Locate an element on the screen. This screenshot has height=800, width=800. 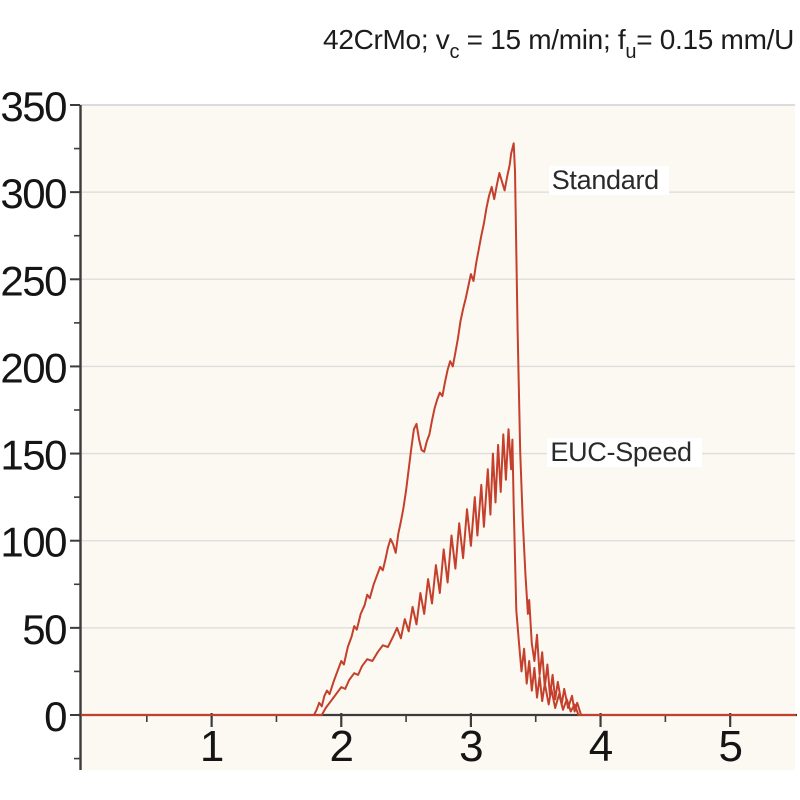
x-tick-label-1: 1 is located at coordinates (211, 746).